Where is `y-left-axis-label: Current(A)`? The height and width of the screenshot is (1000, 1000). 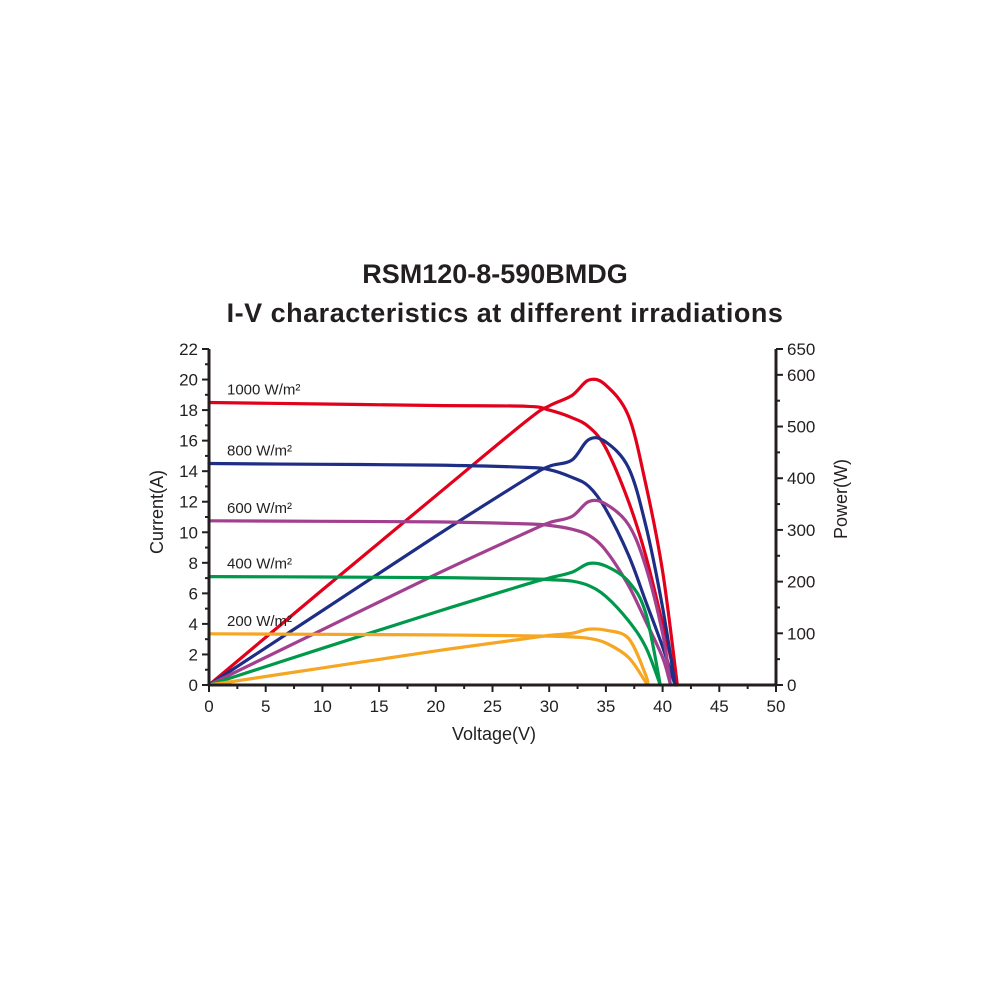 y-left-axis-label: Current(A) is located at coordinates (157, 512).